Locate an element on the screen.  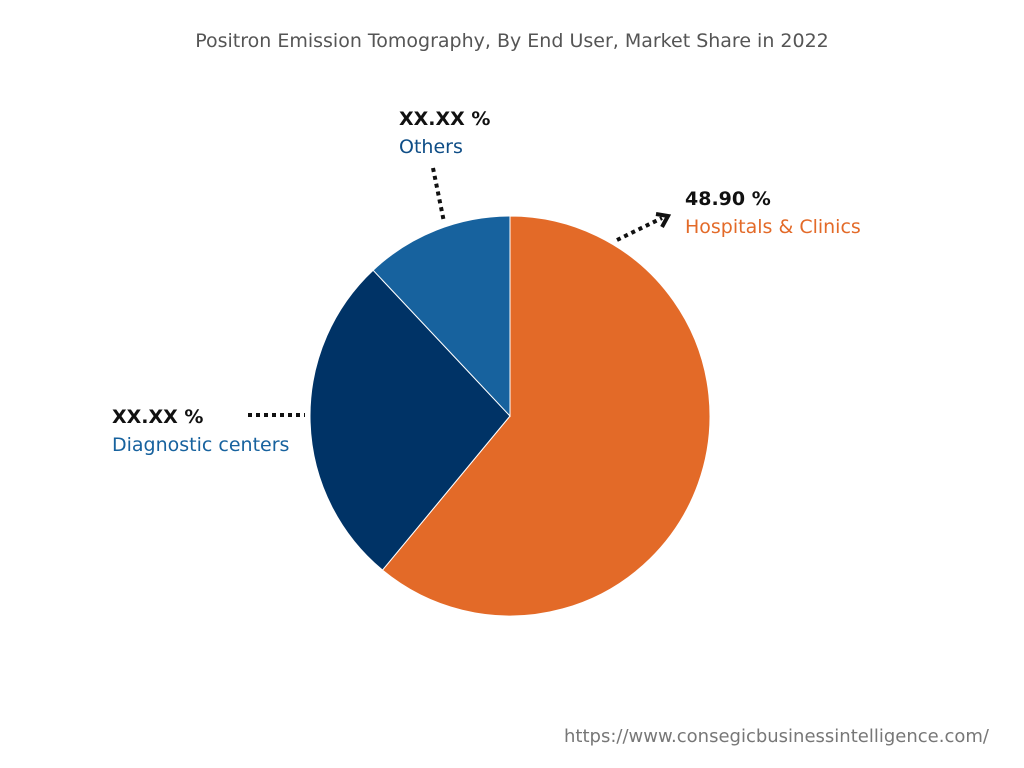
leader-others is located at coordinates (438, 195).